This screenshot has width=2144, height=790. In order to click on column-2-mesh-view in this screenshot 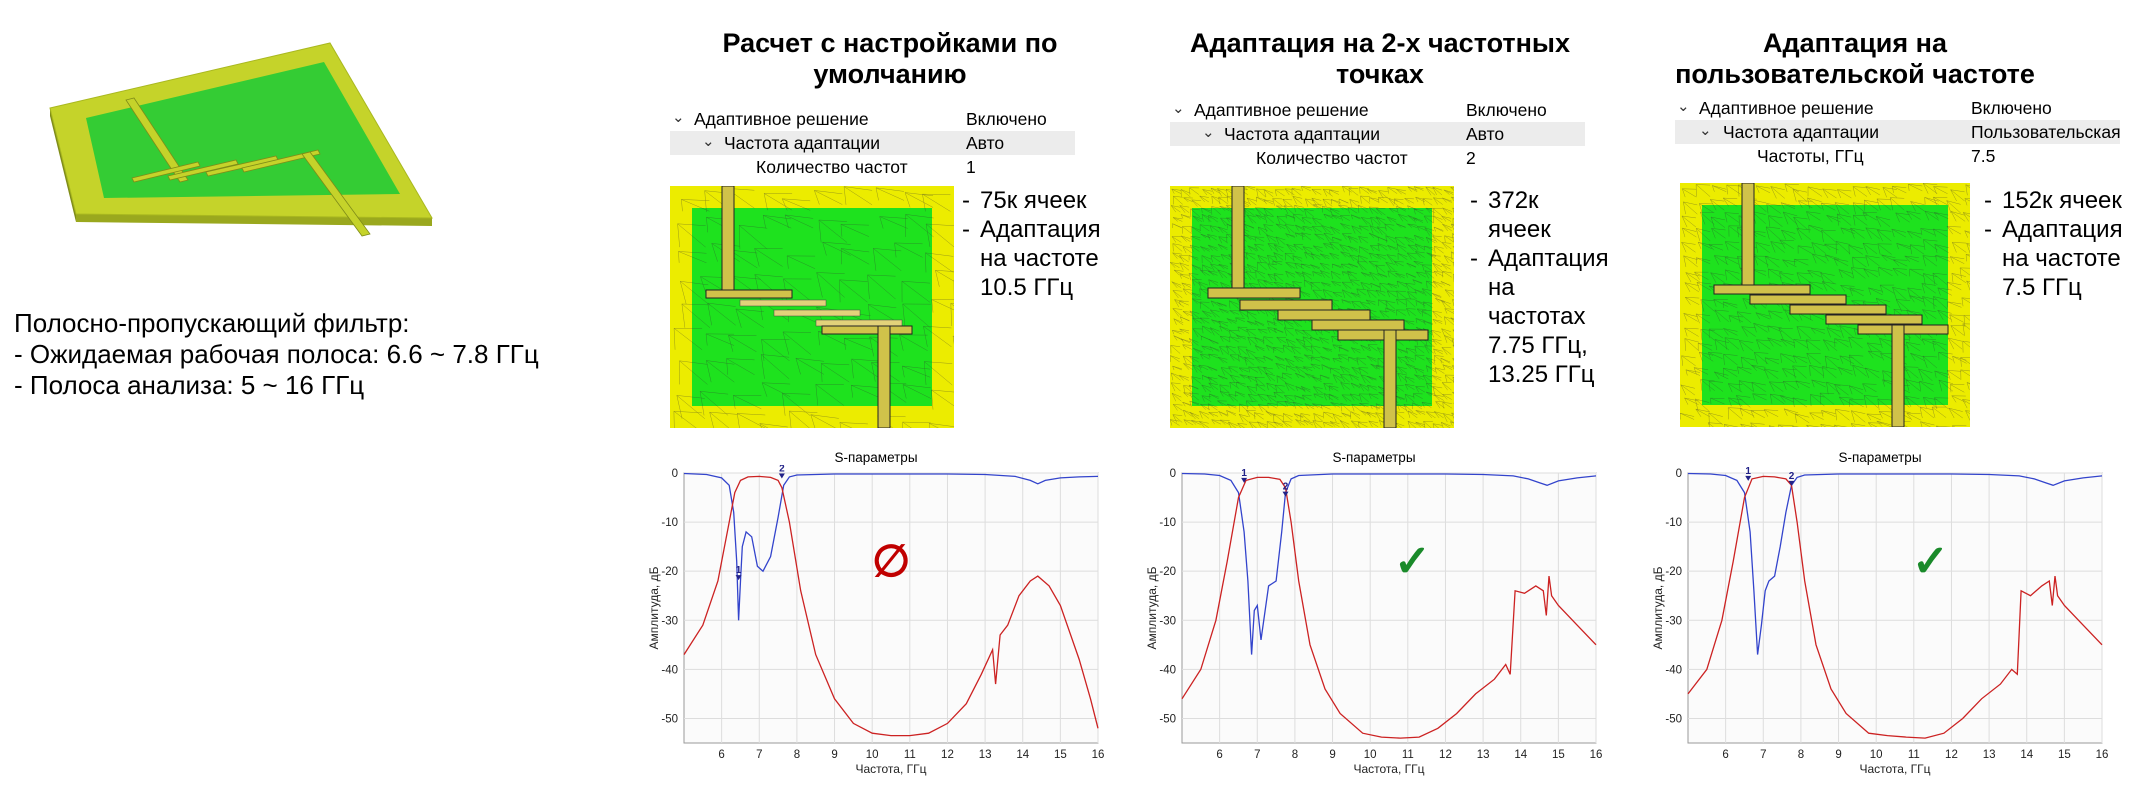, I will do `click(1312, 307)`.